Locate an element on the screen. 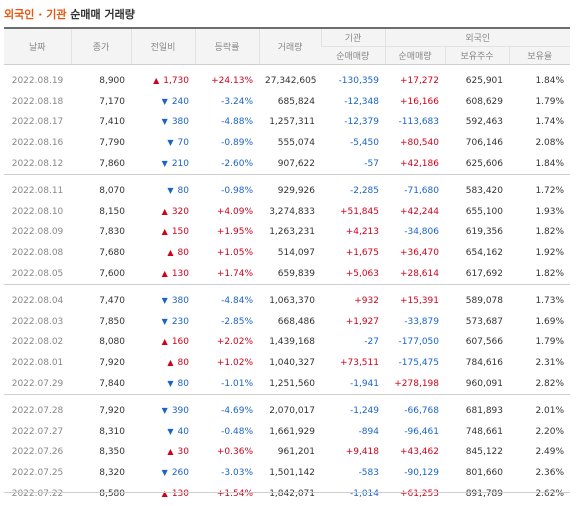 The width and height of the screenshot is (580, 506). close-cell: 7,600 is located at coordinates (112, 273).